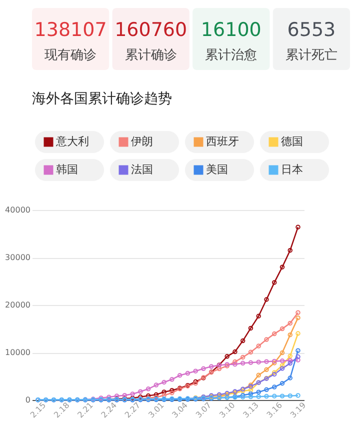 The height and width of the screenshot is (447, 360). Describe the element at coordinates (67, 169) in the screenshot. I see `legend-label: 韩国` at that location.